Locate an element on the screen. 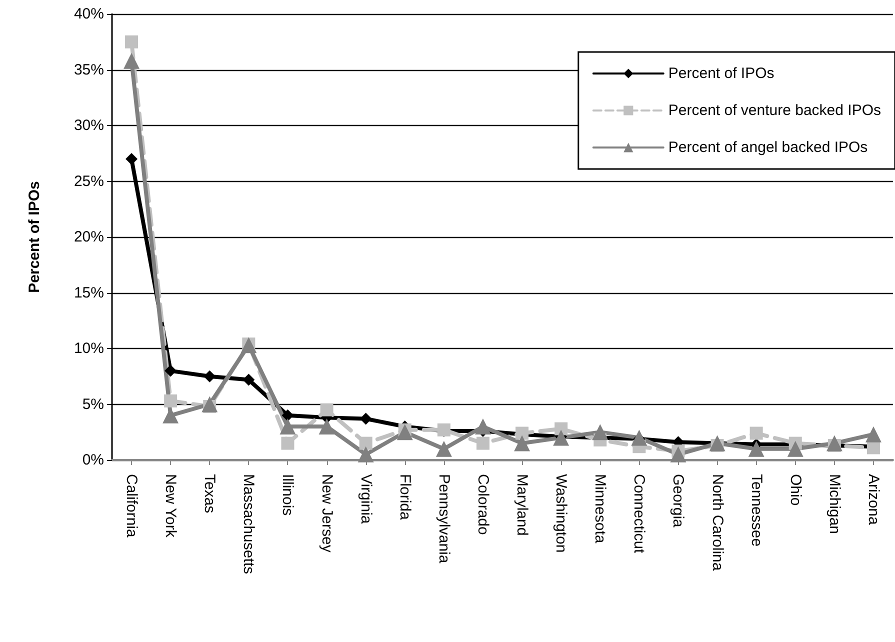 This screenshot has width=895, height=642. legend-label: Percent of IPOs is located at coordinates (721, 73).